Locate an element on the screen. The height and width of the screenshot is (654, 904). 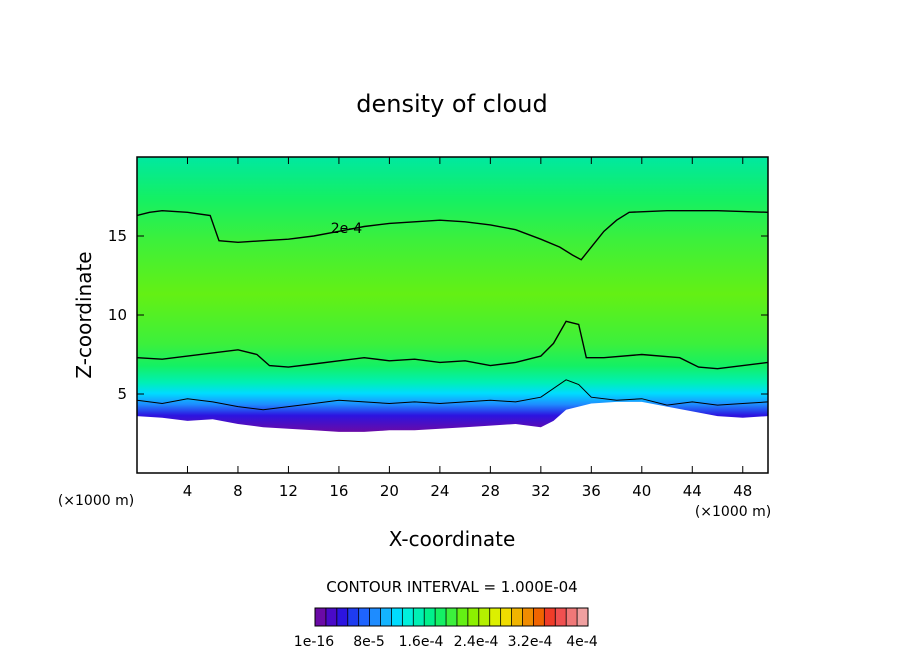
x-tick-label: 12 is located at coordinates (288, 491).